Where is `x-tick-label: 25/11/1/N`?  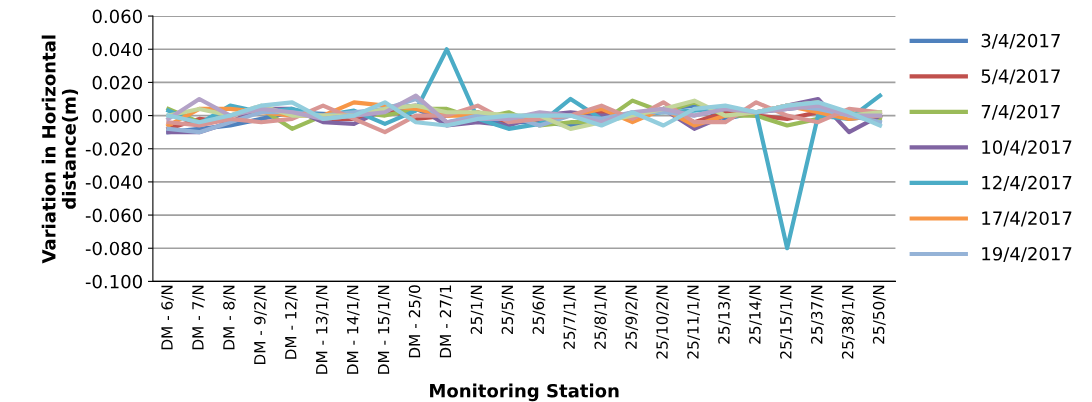 x-tick-label: 25/11/1/N is located at coordinates (693, 322).